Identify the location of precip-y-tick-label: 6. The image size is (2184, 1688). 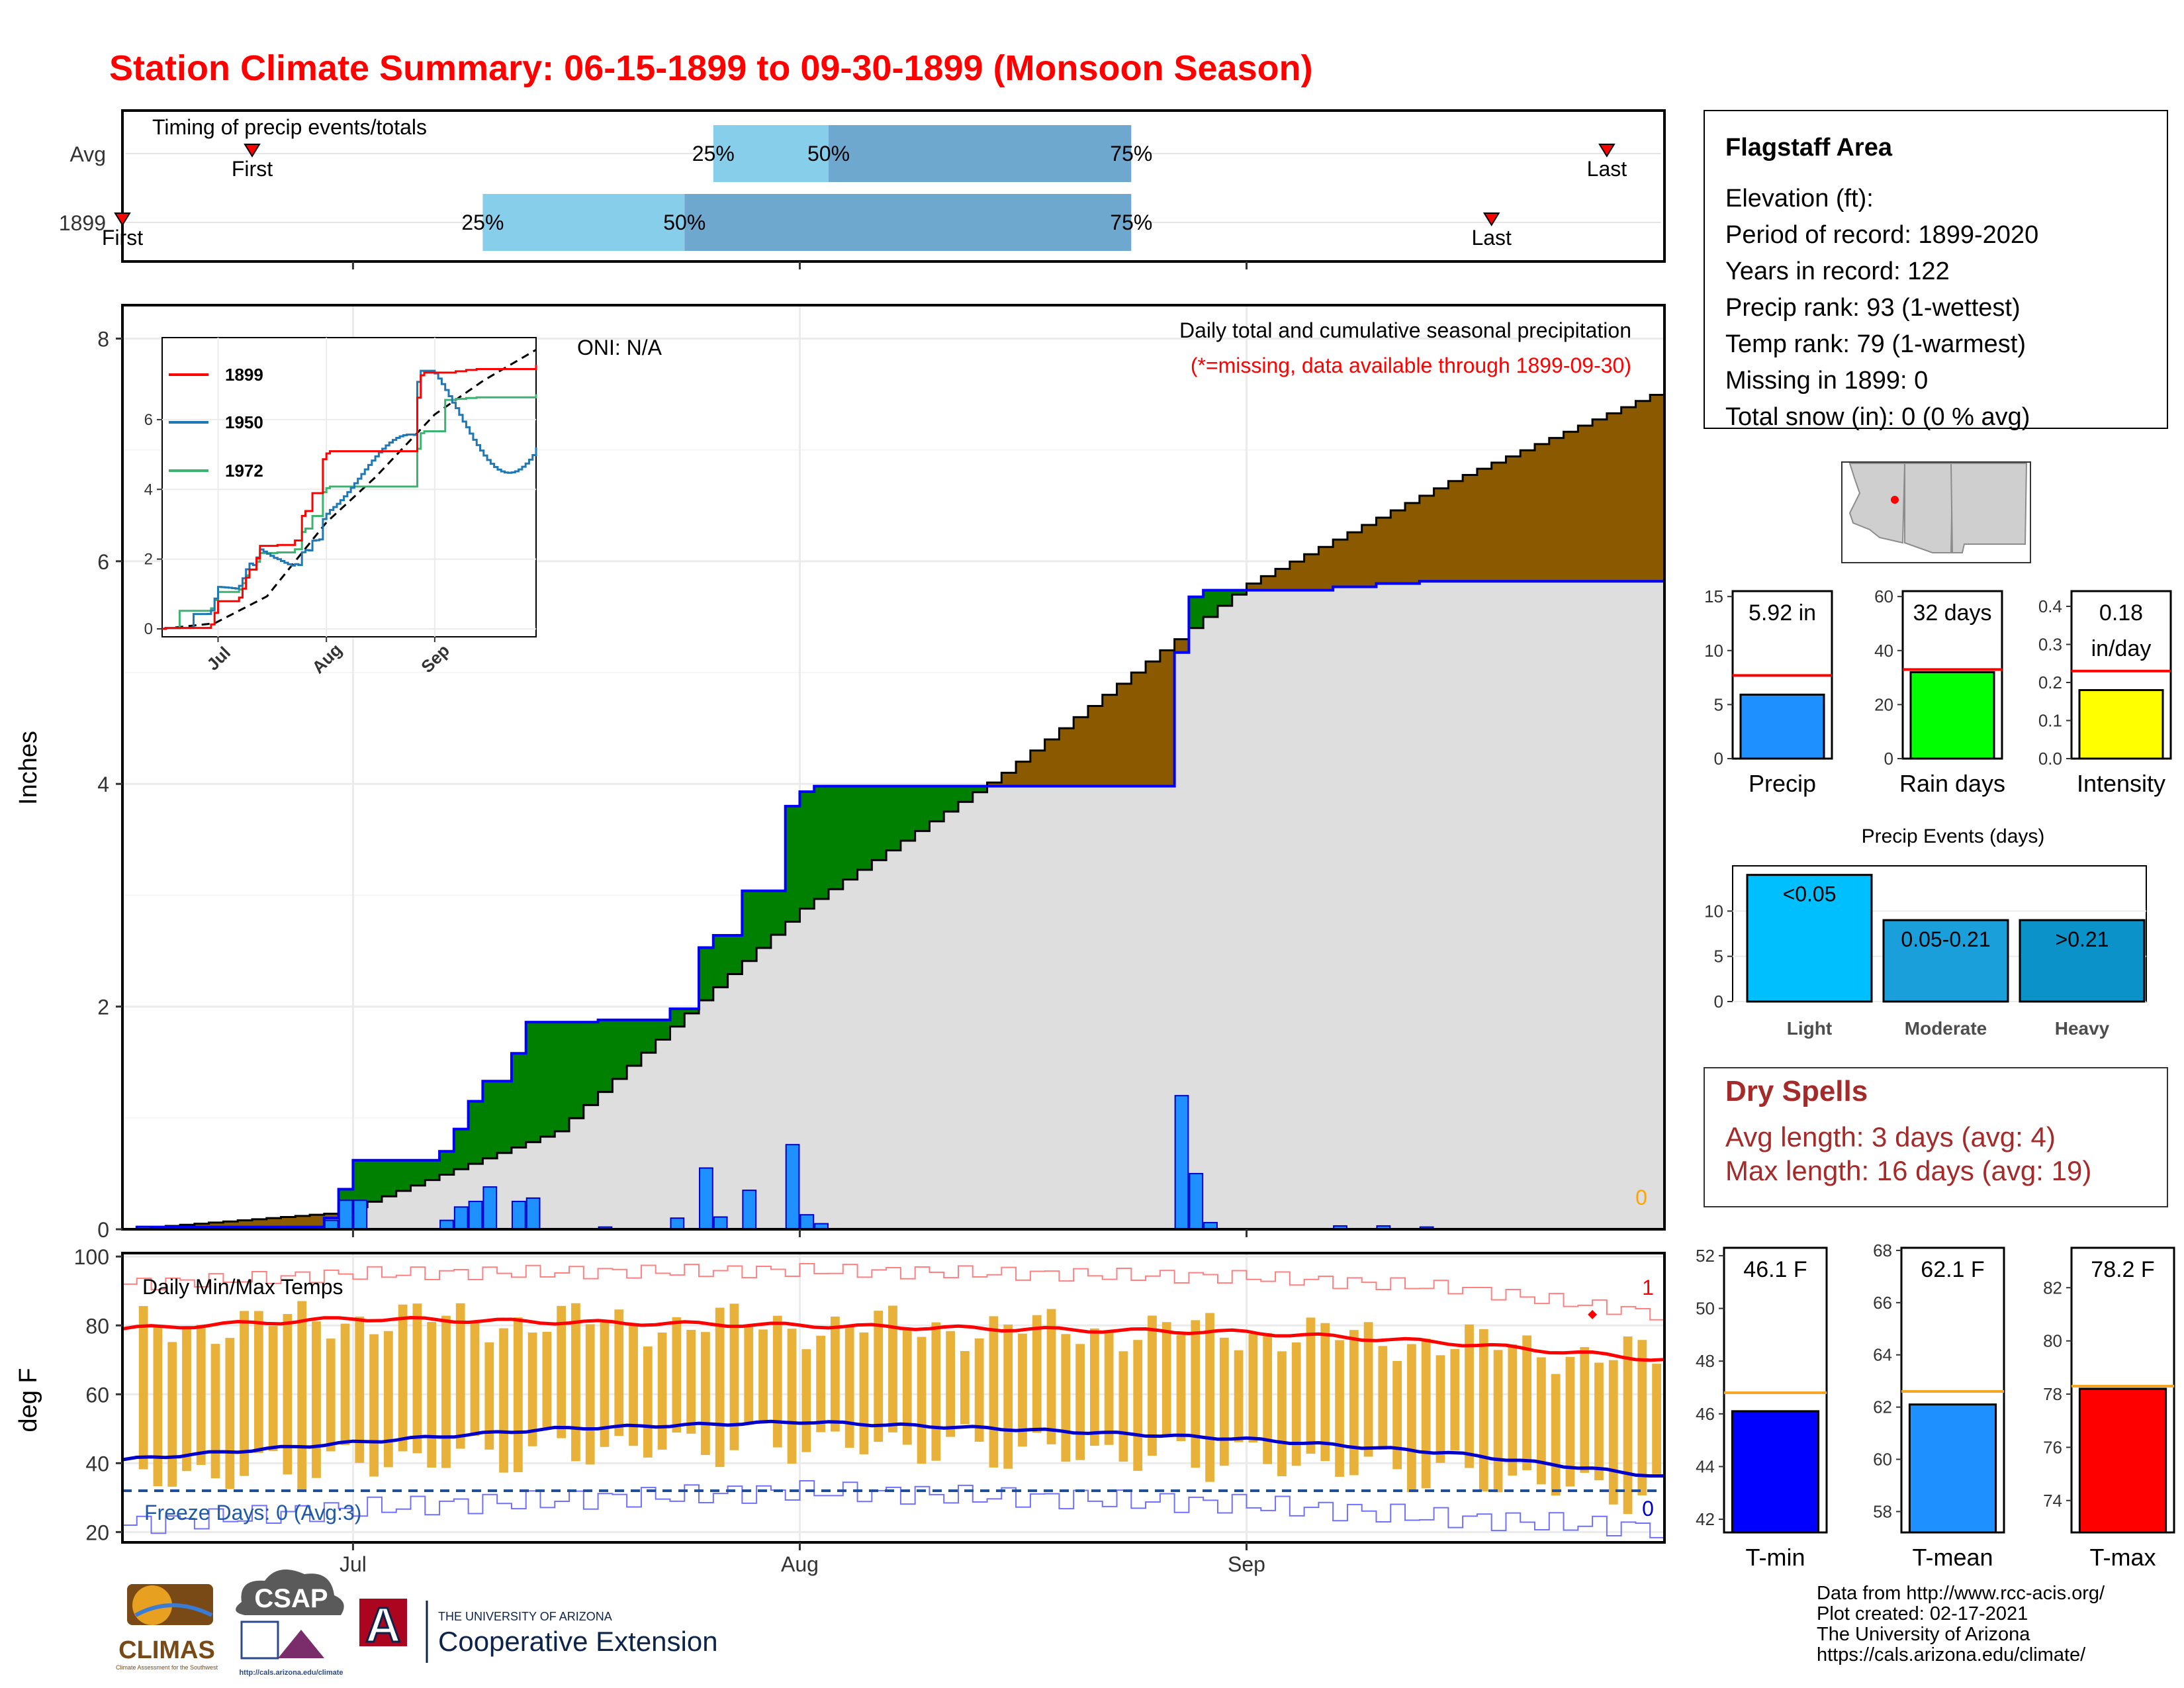
(103, 562).